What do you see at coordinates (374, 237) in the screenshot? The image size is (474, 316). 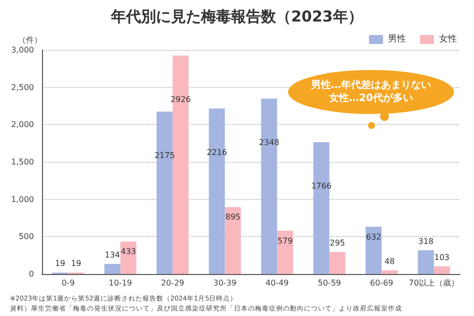 I see `data-label: 632` at bounding box center [374, 237].